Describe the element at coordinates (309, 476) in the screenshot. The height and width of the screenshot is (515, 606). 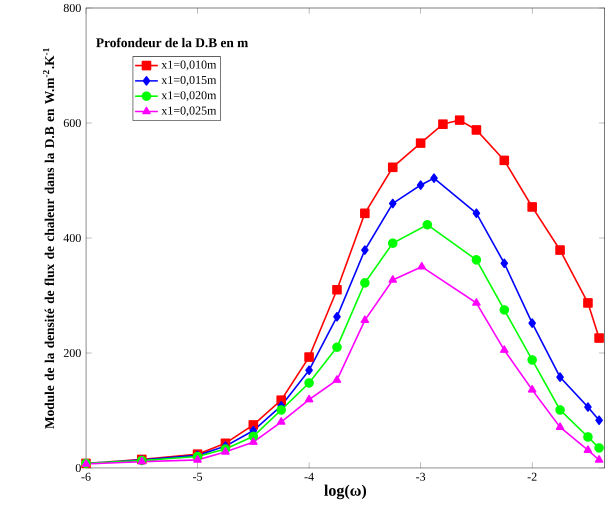
I see `x-tick-label: -4` at that location.